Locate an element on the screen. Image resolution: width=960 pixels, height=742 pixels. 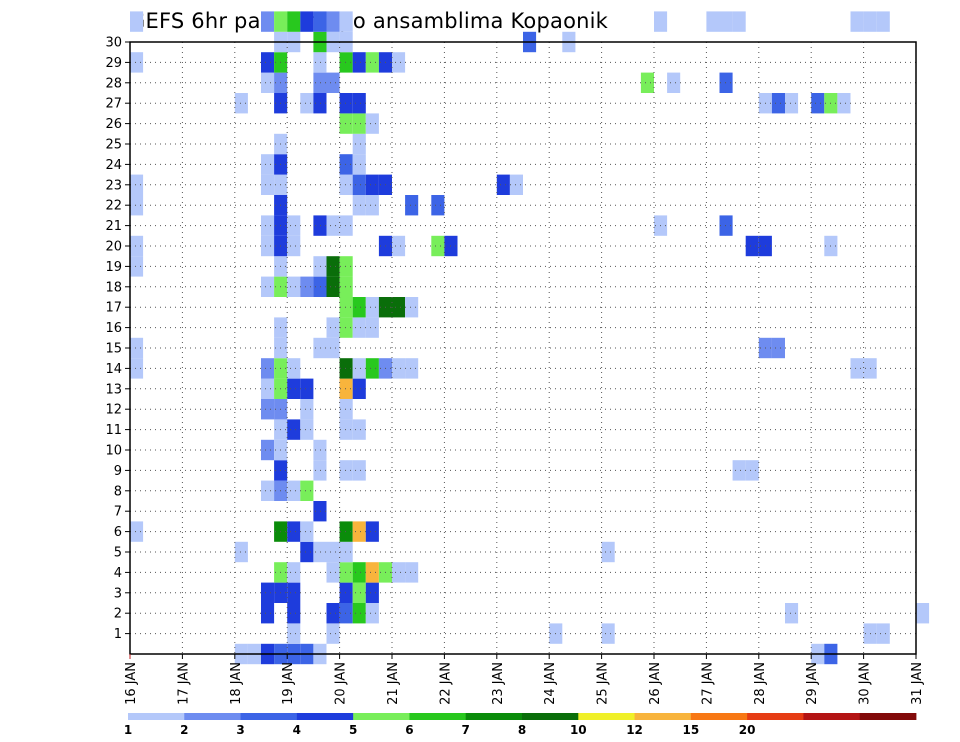
y-tick-label: 7 is located at coordinates (118, 512).